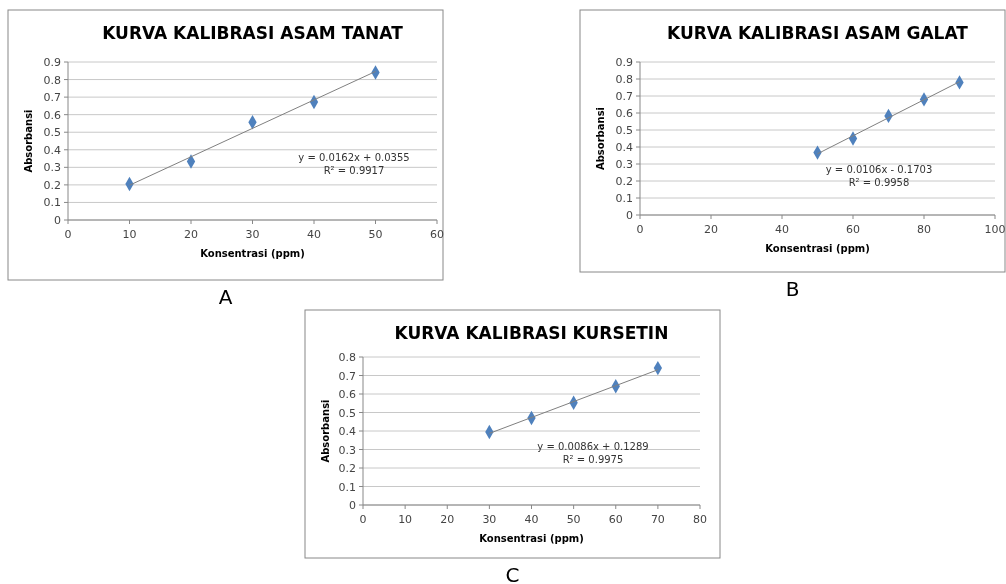 The height and width of the screenshot is (584, 1006). I want to click on text: C, so click(512, 573).